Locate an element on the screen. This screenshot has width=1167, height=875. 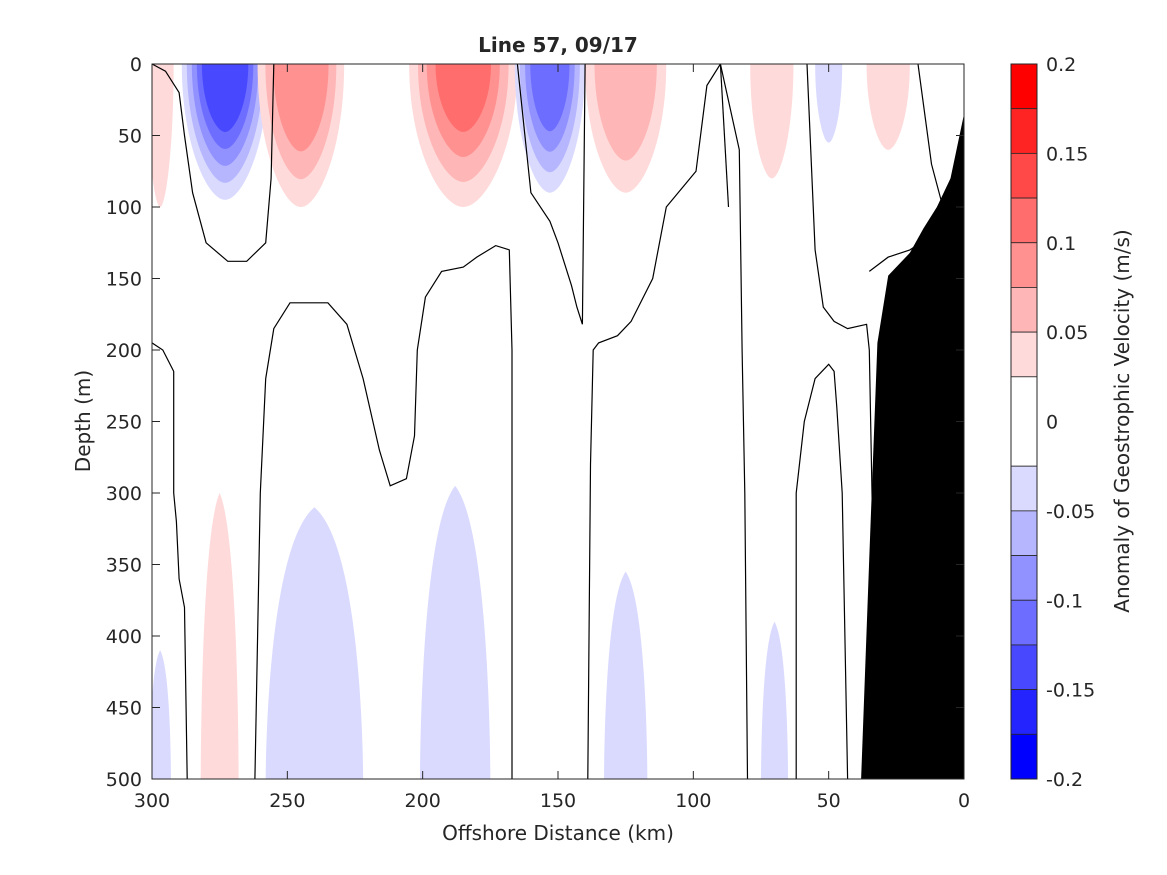
x-tick-label: 0 is located at coordinates (964, 801).